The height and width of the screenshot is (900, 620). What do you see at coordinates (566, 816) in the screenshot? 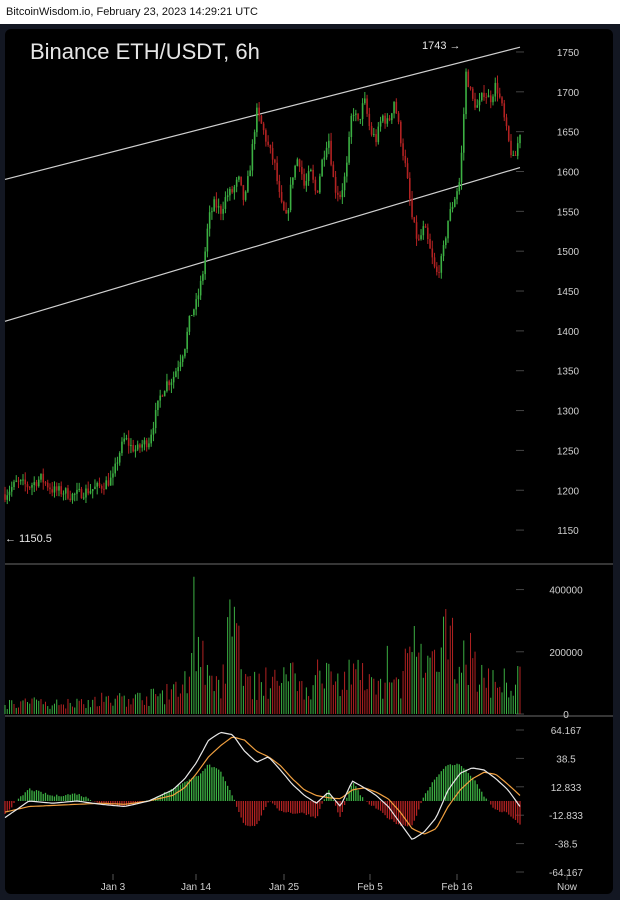
I see `macd-tick-label: -12.833` at bounding box center [566, 816].